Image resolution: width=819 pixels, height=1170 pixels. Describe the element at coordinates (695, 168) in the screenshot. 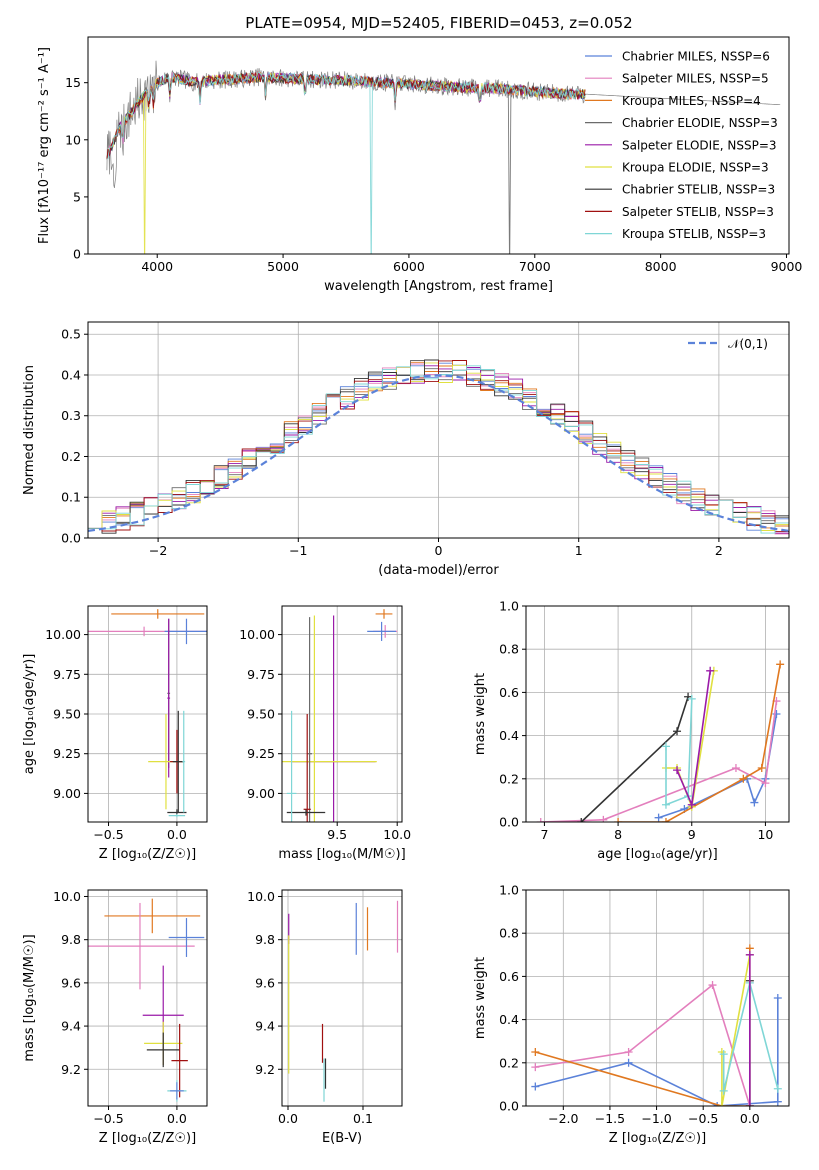

I see `legend-entry: Kroupa ELODIE, NSSP=3` at that location.